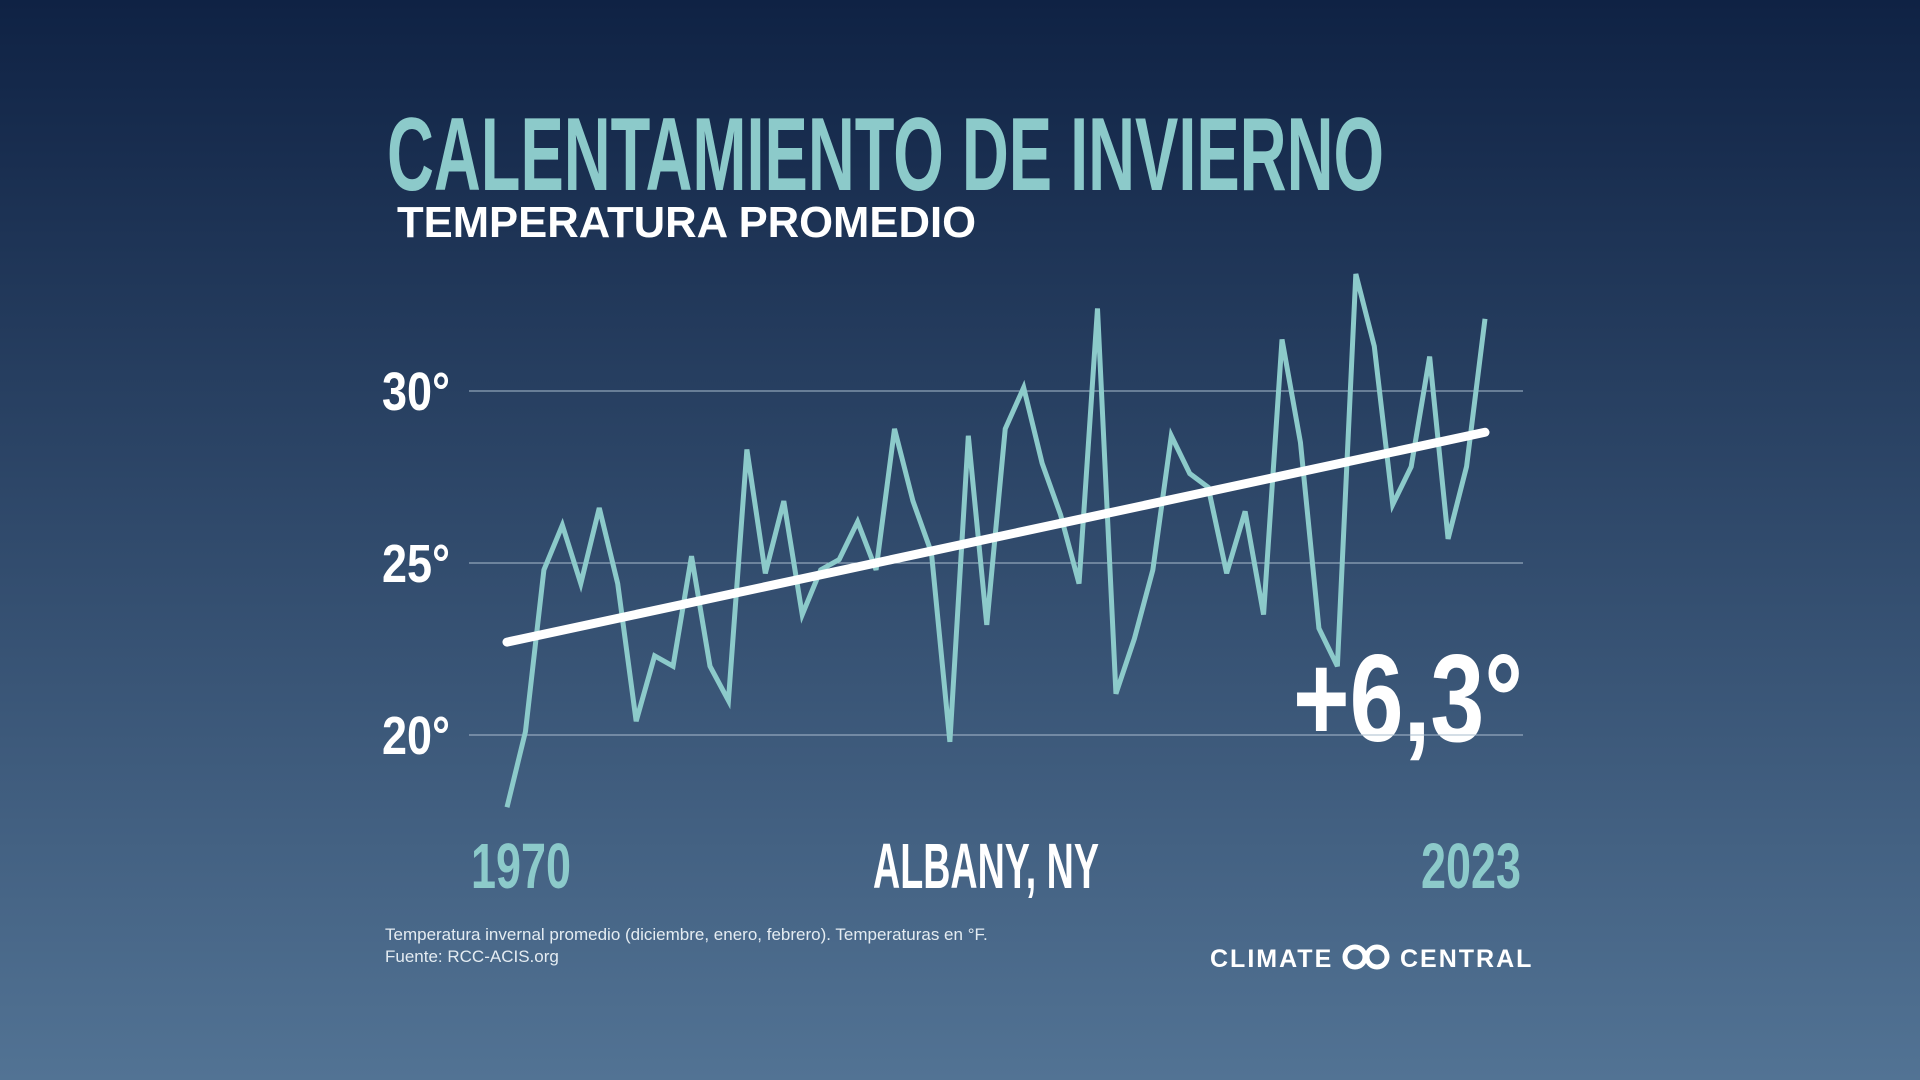  Describe the element at coordinates (521, 866) in the screenshot. I see `x-tick-label: 1970` at that location.